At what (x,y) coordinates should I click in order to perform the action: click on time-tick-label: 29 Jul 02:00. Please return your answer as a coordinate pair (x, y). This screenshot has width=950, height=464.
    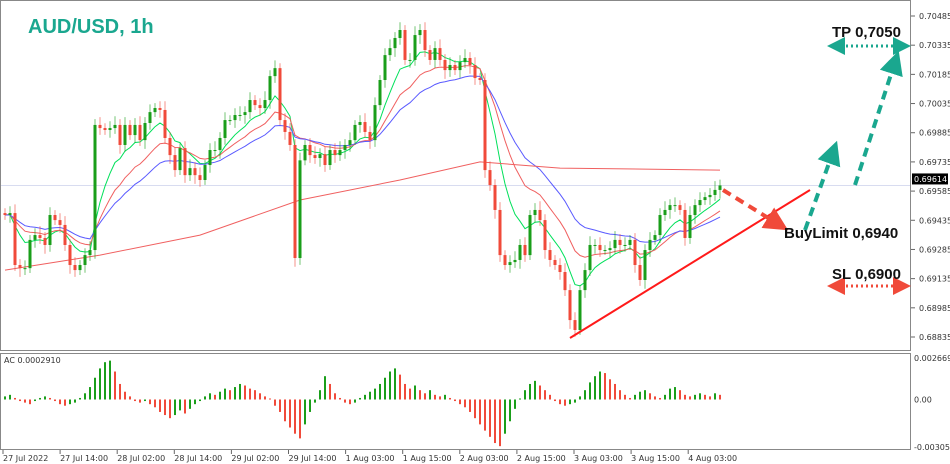
    Looking at the image, I should click on (255, 458).